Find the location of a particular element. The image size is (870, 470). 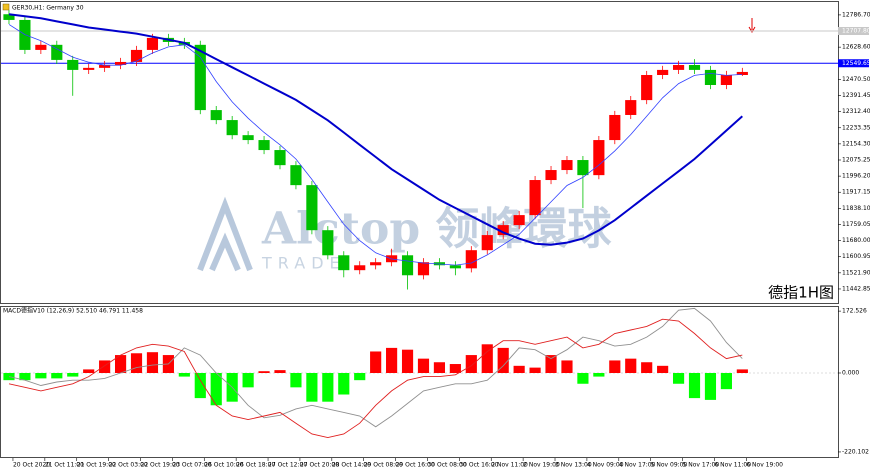

x-tick-label: 4 Nov 17:00 is located at coordinates (637, 465).